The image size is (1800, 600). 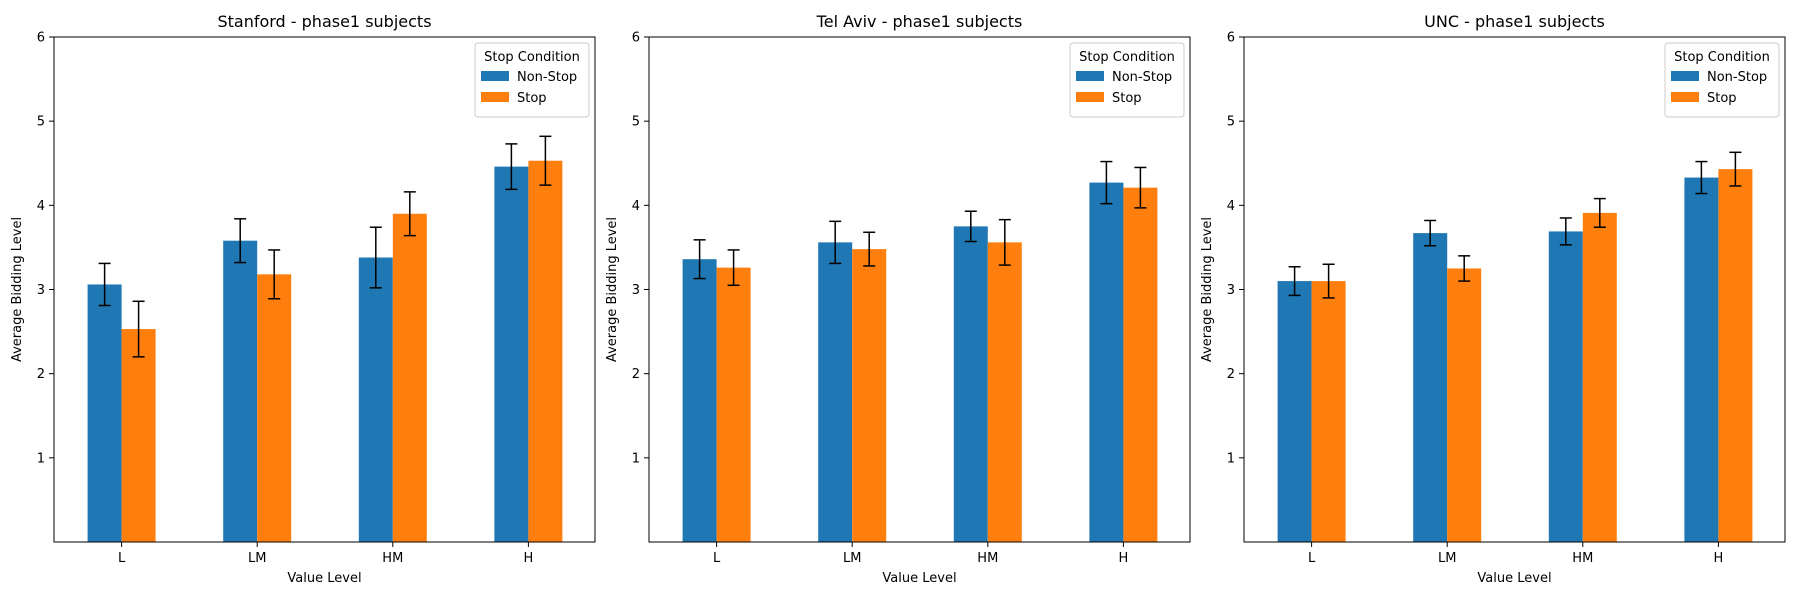 What do you see at coordinates (1514, 21) in the screenshot?
I see `chart-title: UNC - phase1 subjects` at bounding box center [1514, 21].